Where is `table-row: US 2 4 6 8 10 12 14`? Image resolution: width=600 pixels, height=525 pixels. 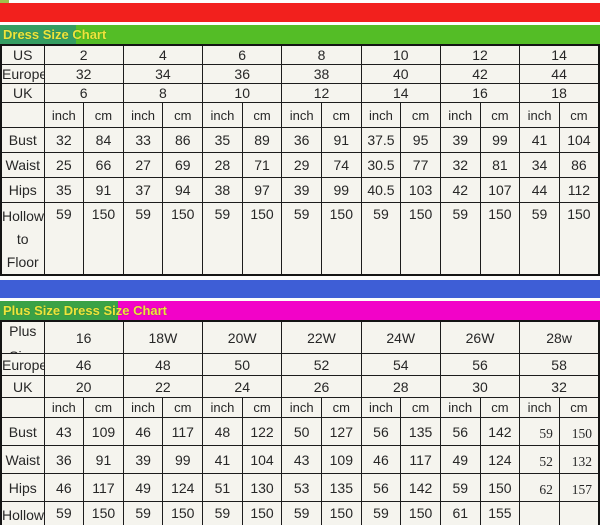 table-row: US 2 4 6 8 10 12 14 is located at coordinates (300, 54).